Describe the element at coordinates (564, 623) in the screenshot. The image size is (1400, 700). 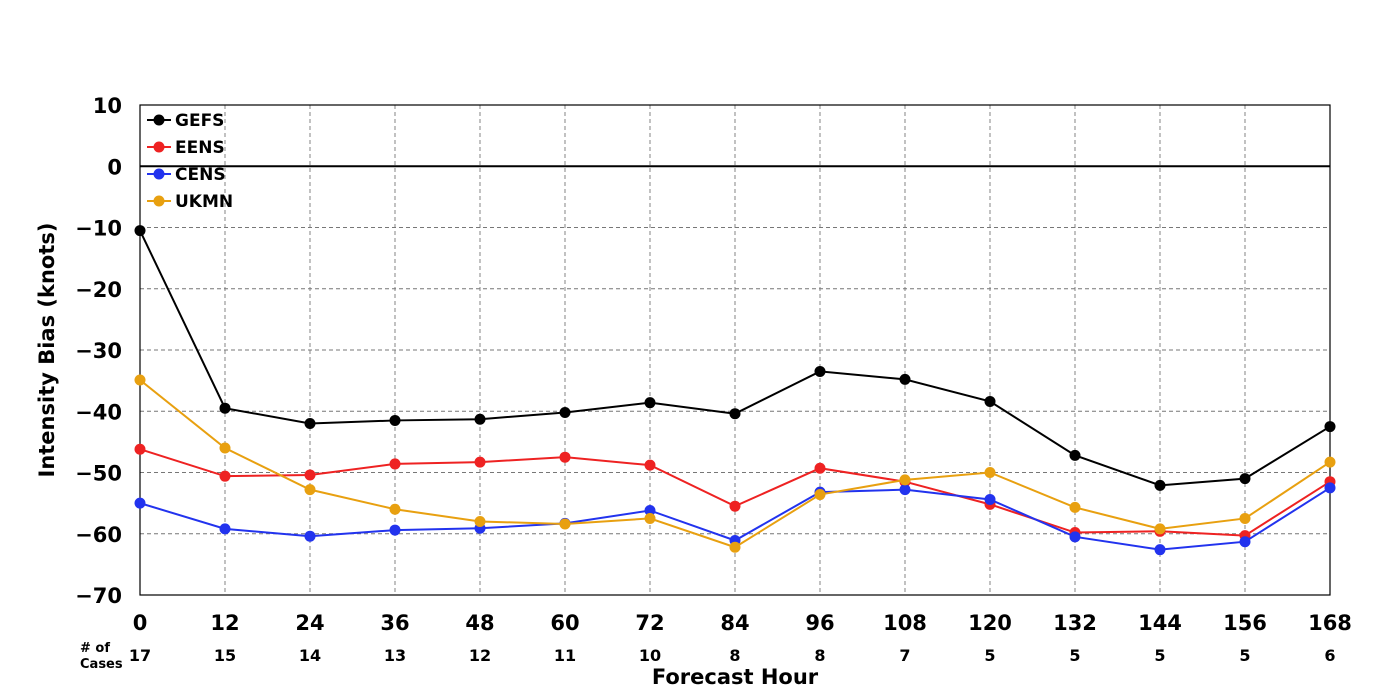
I see `x-tick-label: 60` at that location.